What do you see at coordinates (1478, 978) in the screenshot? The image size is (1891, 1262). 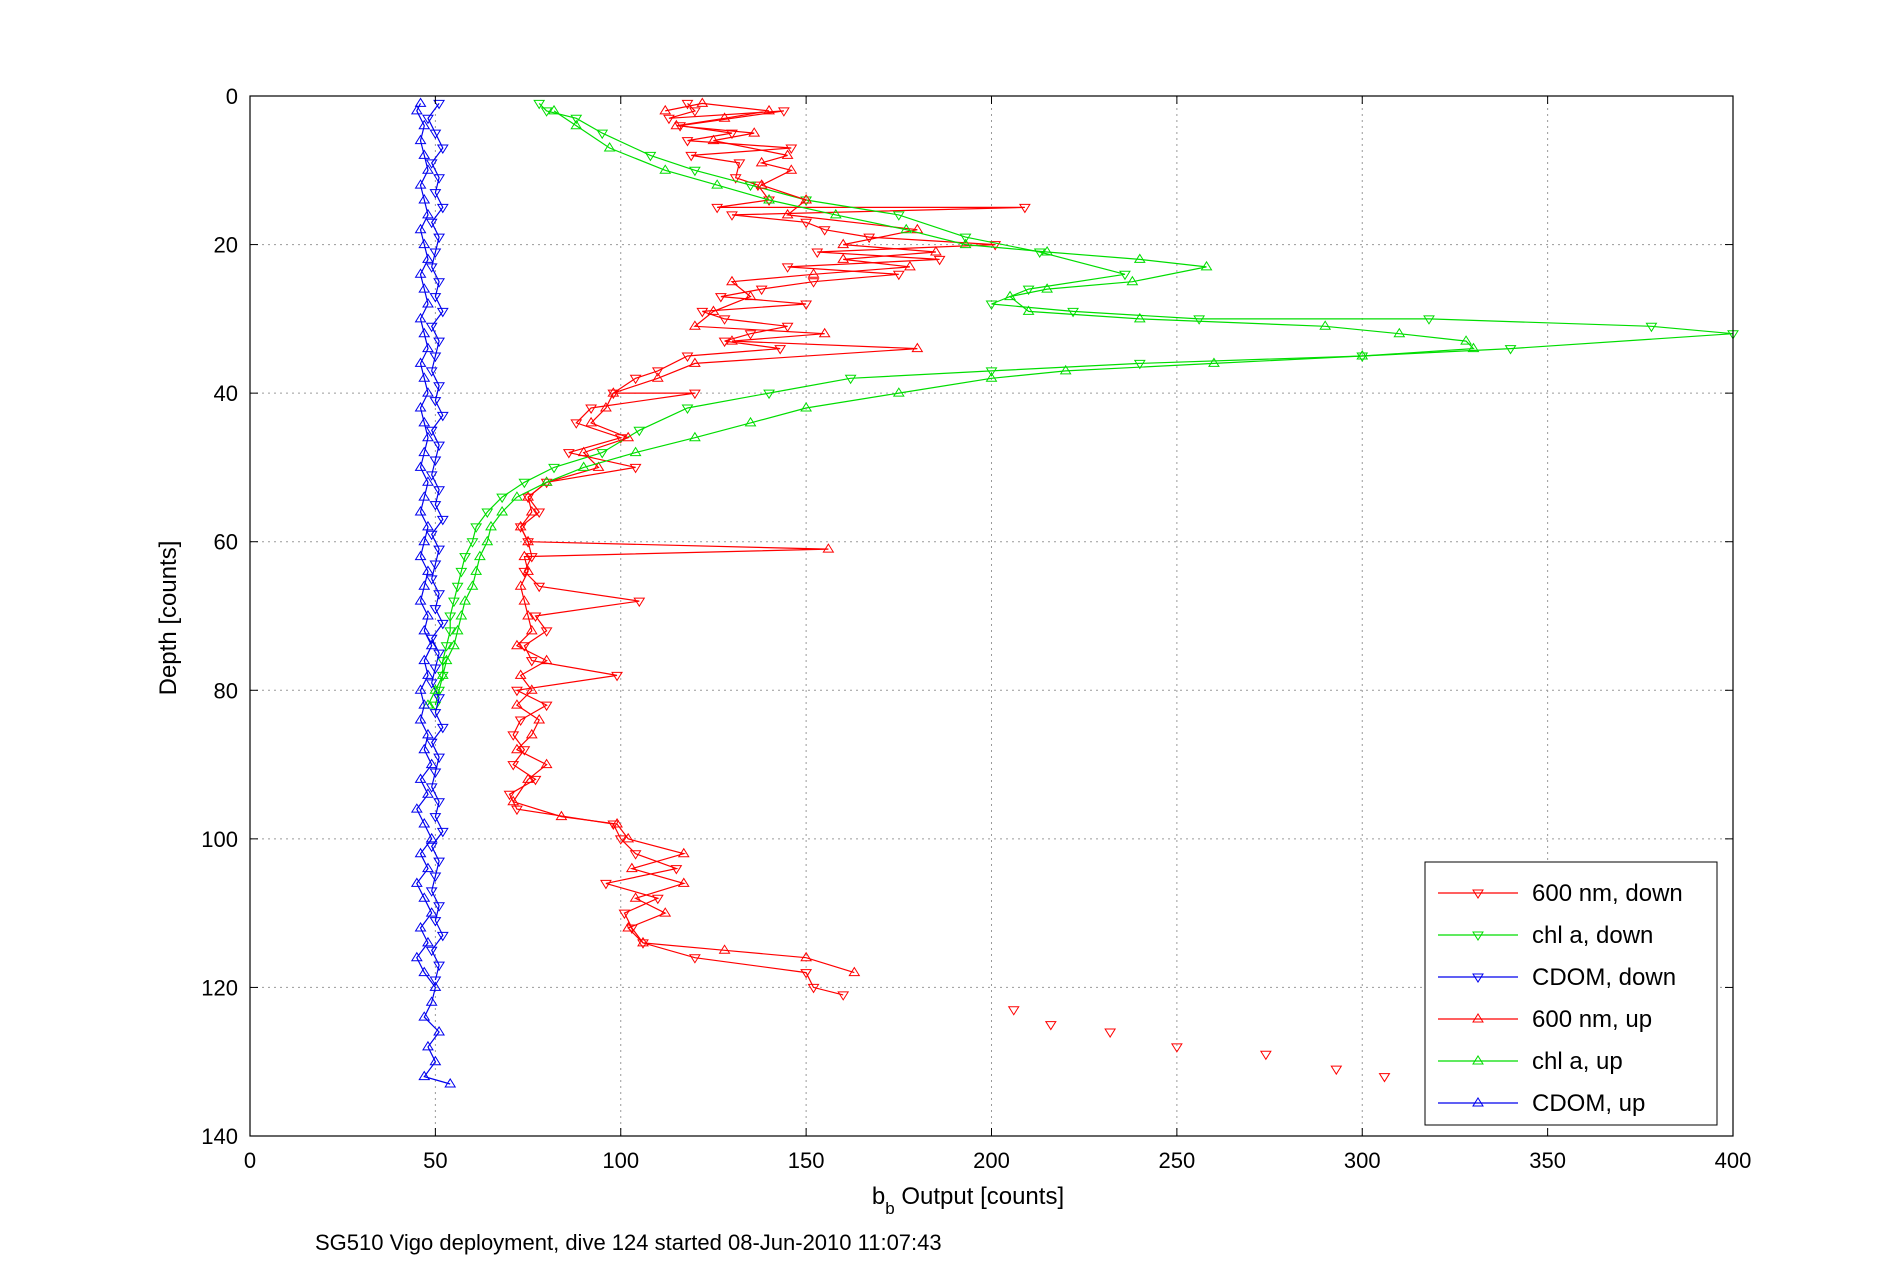 I see `legend-marker` at bounding box center [1478, 978].